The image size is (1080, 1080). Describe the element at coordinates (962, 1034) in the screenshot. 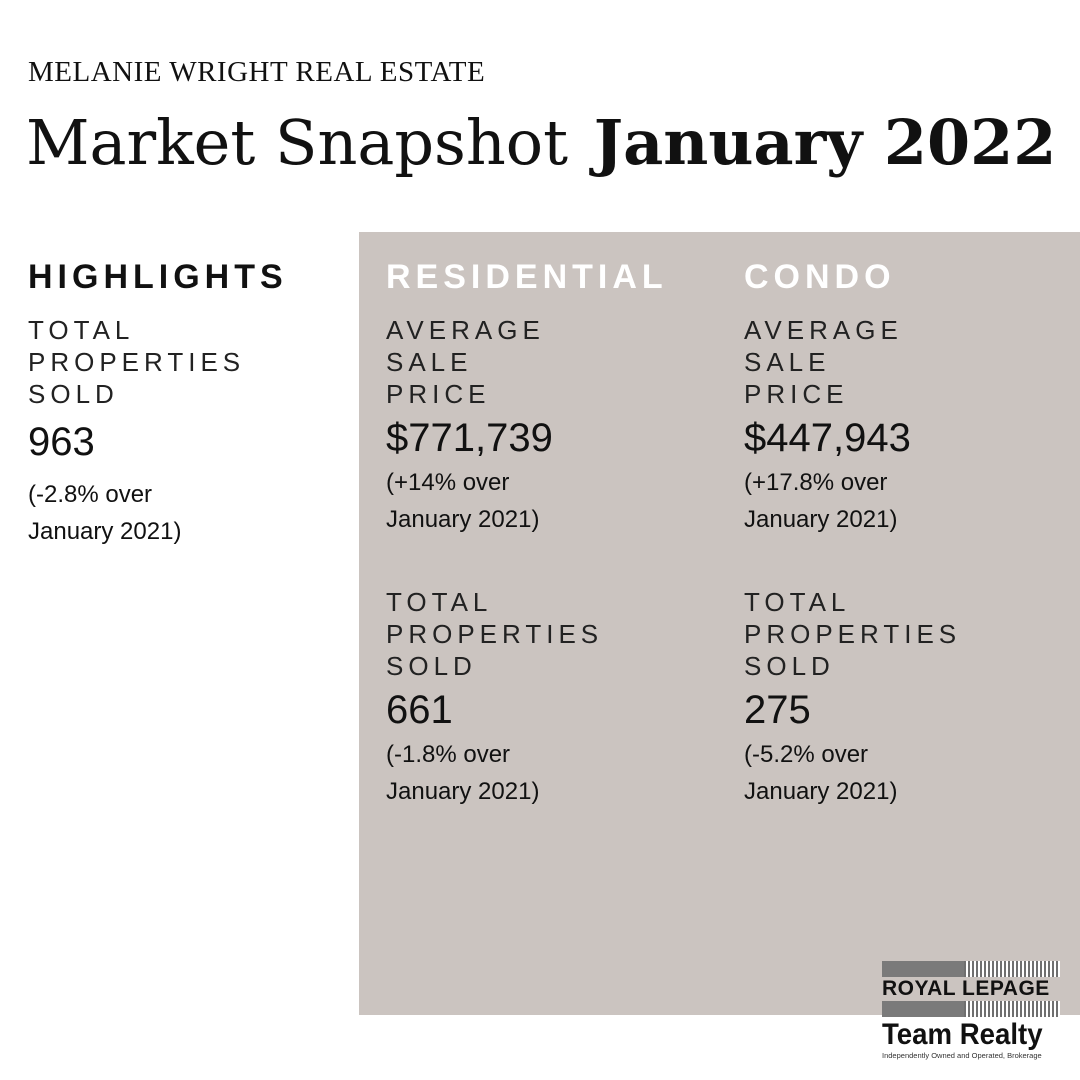

I see `logo-team-text: Team Realty` at that location.